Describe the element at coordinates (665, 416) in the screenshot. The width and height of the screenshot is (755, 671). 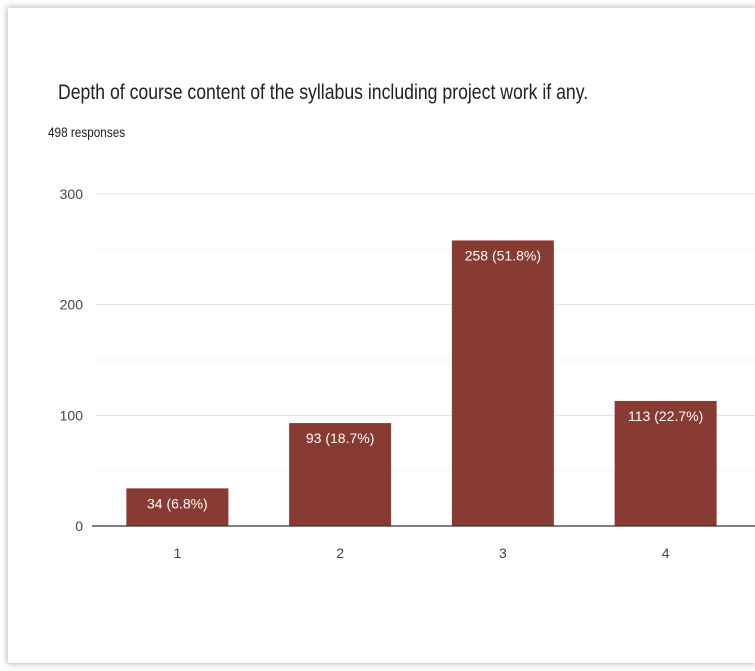
I see `data-label: 113 (22.7%)` at that location.